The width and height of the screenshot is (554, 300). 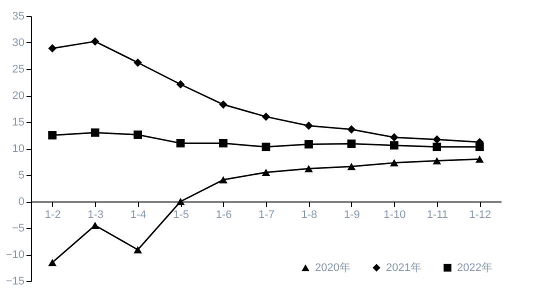 I want to click on y-tick-label: 15, so click(x=18, y=122).